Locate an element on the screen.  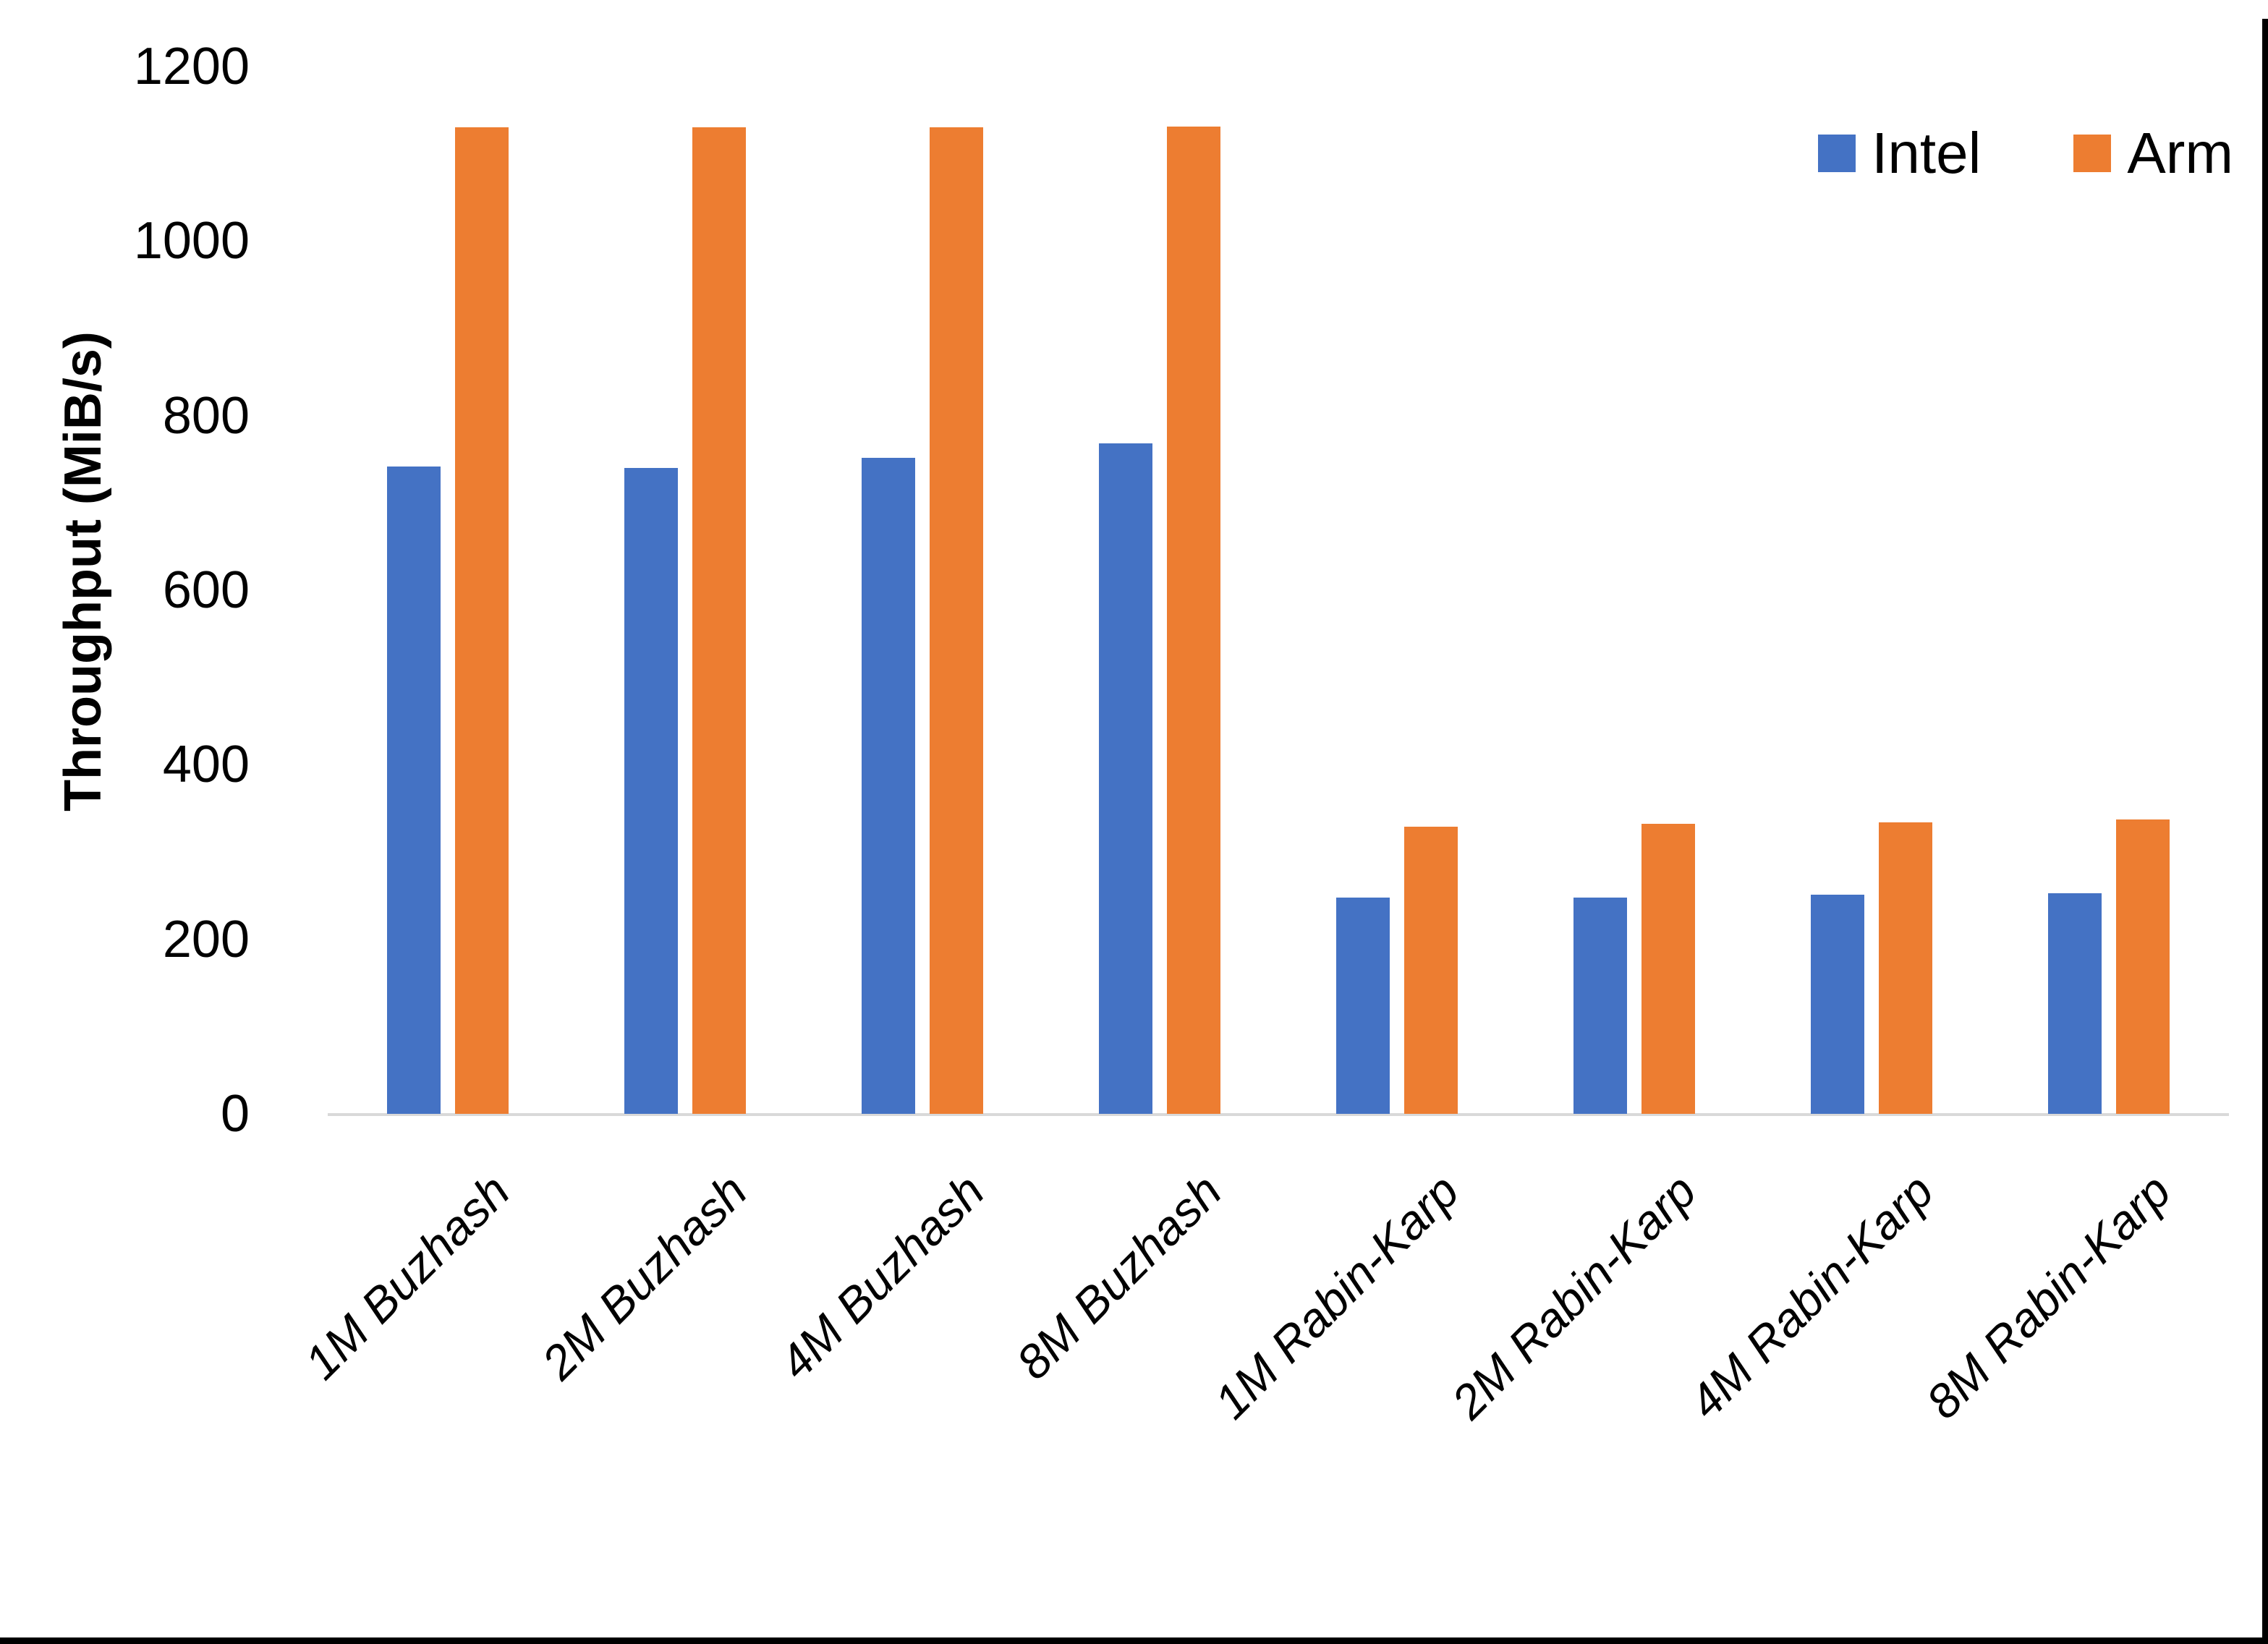
y-tick-label: 800 is located at coordinates (206, 415).